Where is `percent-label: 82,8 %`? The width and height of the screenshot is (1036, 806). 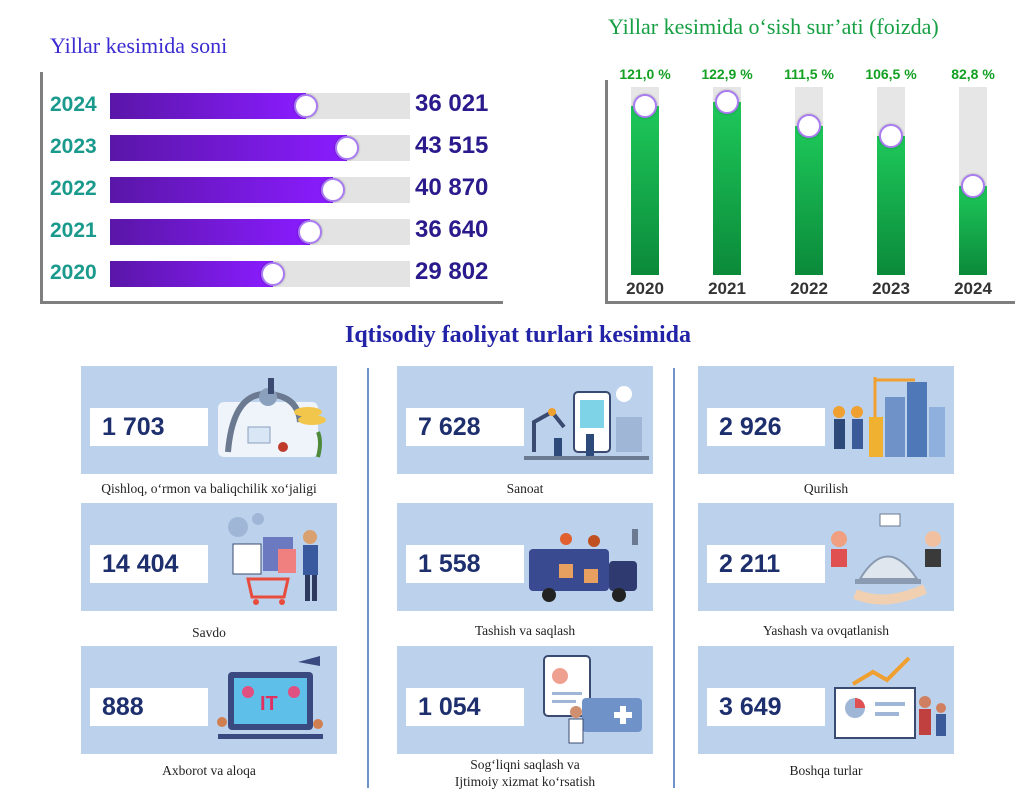
percent-label: 82,8 % is located at coordinates (973, 74).